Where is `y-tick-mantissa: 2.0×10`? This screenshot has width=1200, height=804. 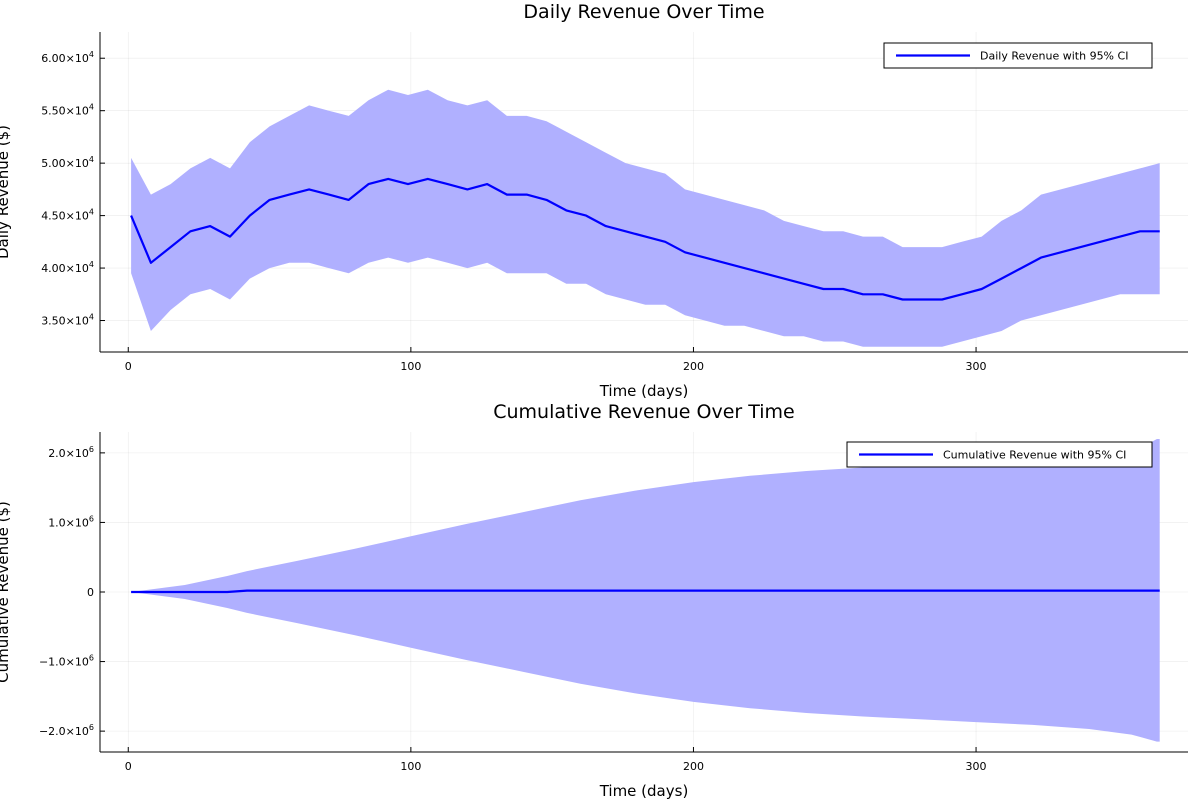
y-tick-mantissa: 2.0×10 is located at coordinates (68, 453).